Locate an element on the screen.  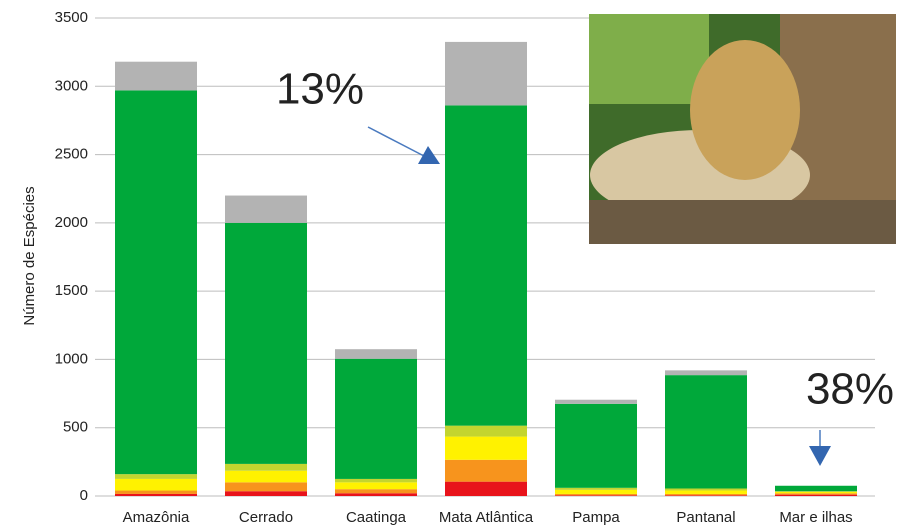
y-tick-label: 2500 is located at coordinates (71, 154).